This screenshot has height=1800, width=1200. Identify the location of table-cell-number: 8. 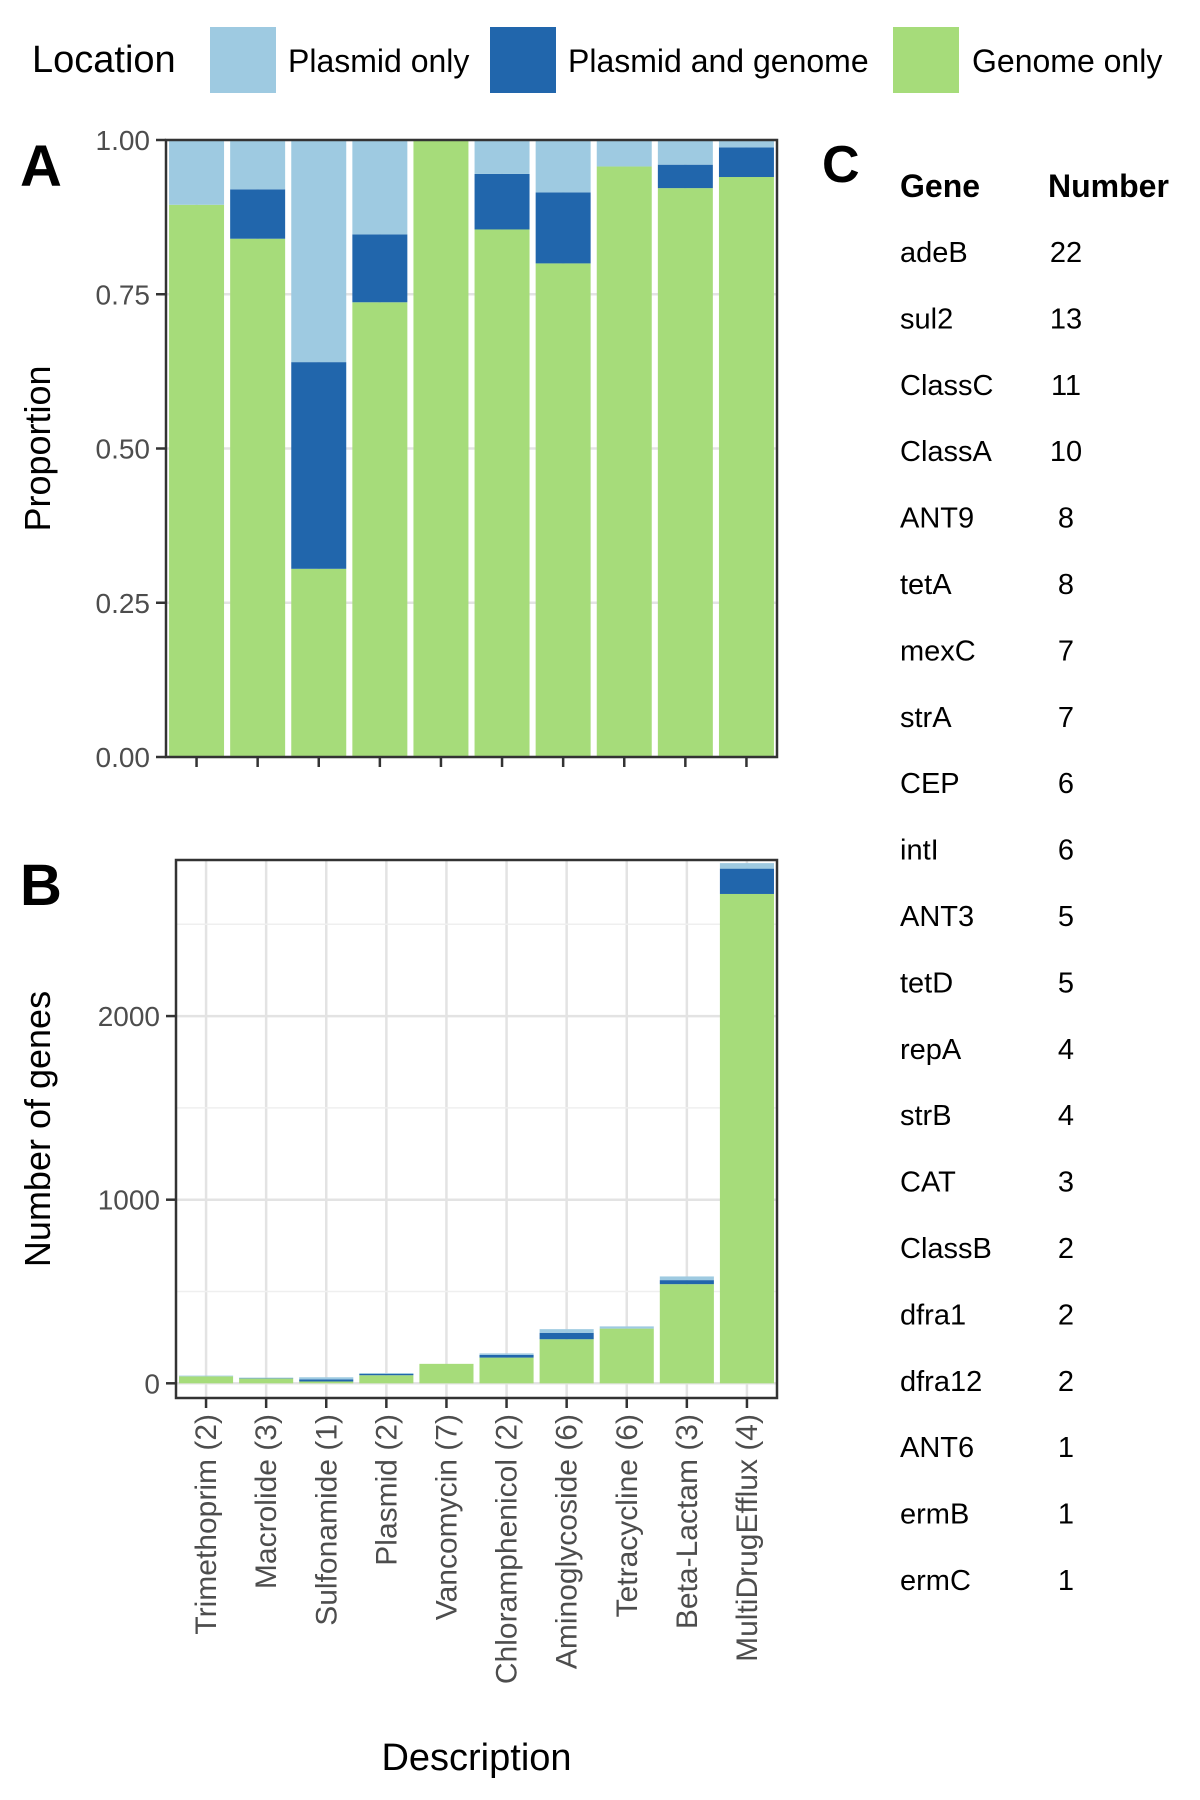
(1066, 519).